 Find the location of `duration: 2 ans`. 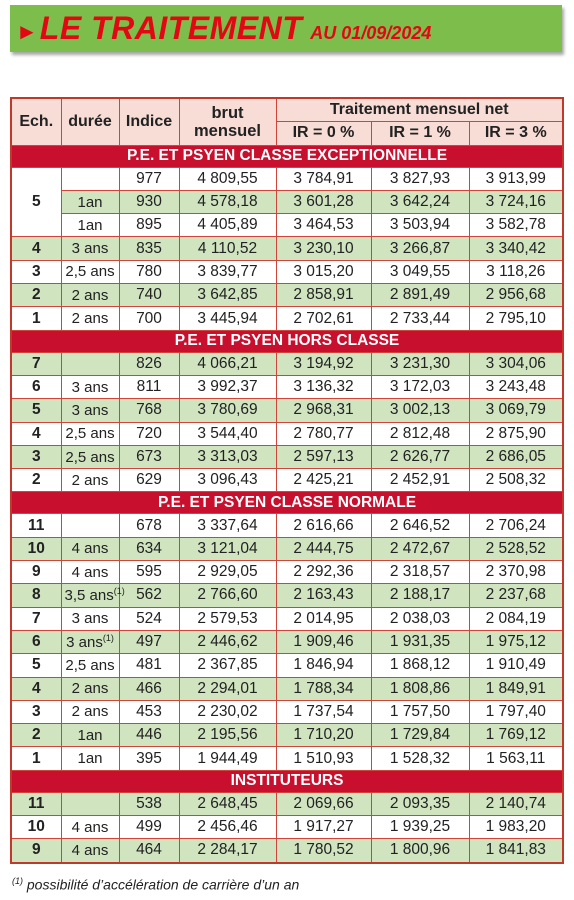

duration: 2 ans is located at coordinates (90, 295).